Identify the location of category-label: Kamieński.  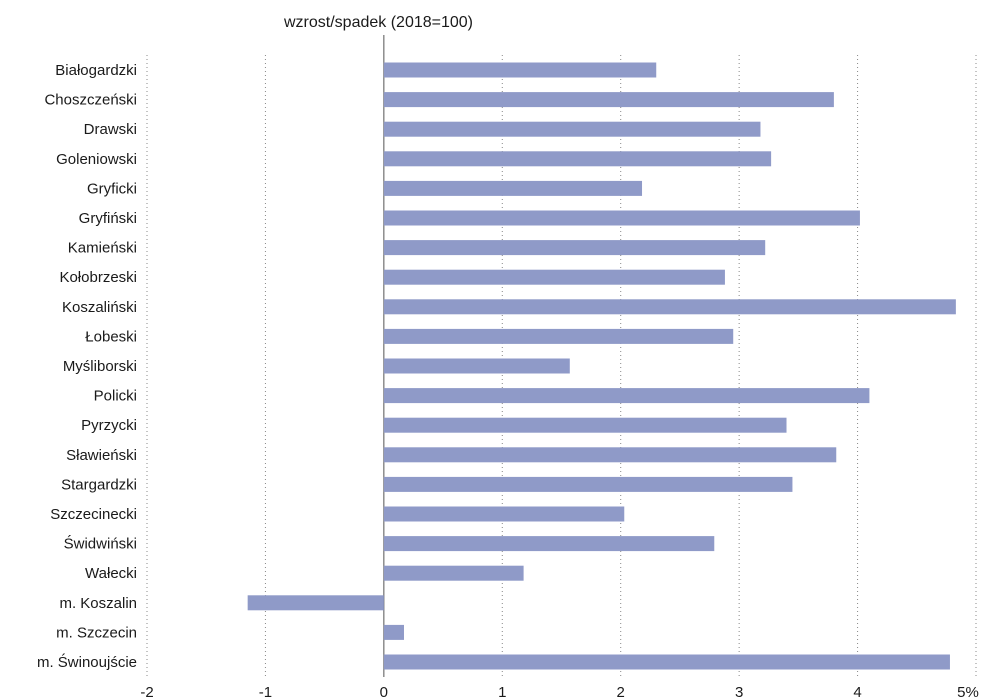
(102, 248).